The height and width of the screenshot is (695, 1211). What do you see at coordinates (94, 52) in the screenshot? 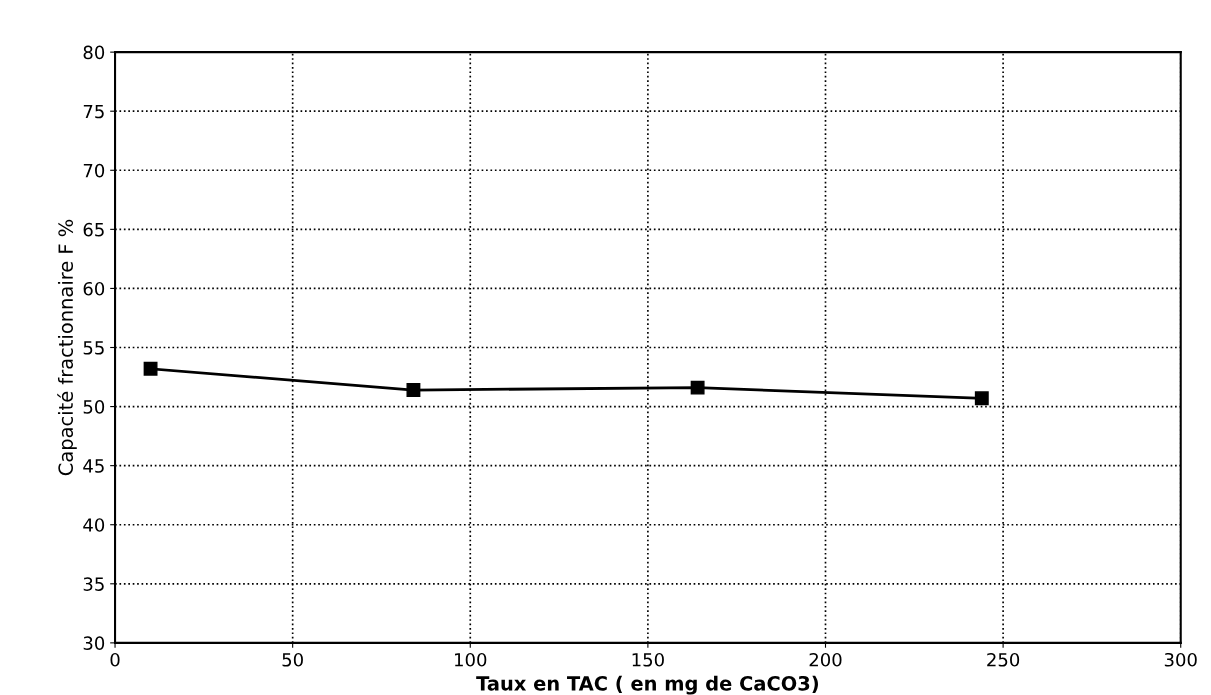
I see `y-tick-label: 80` at bounding box center [94, 52].